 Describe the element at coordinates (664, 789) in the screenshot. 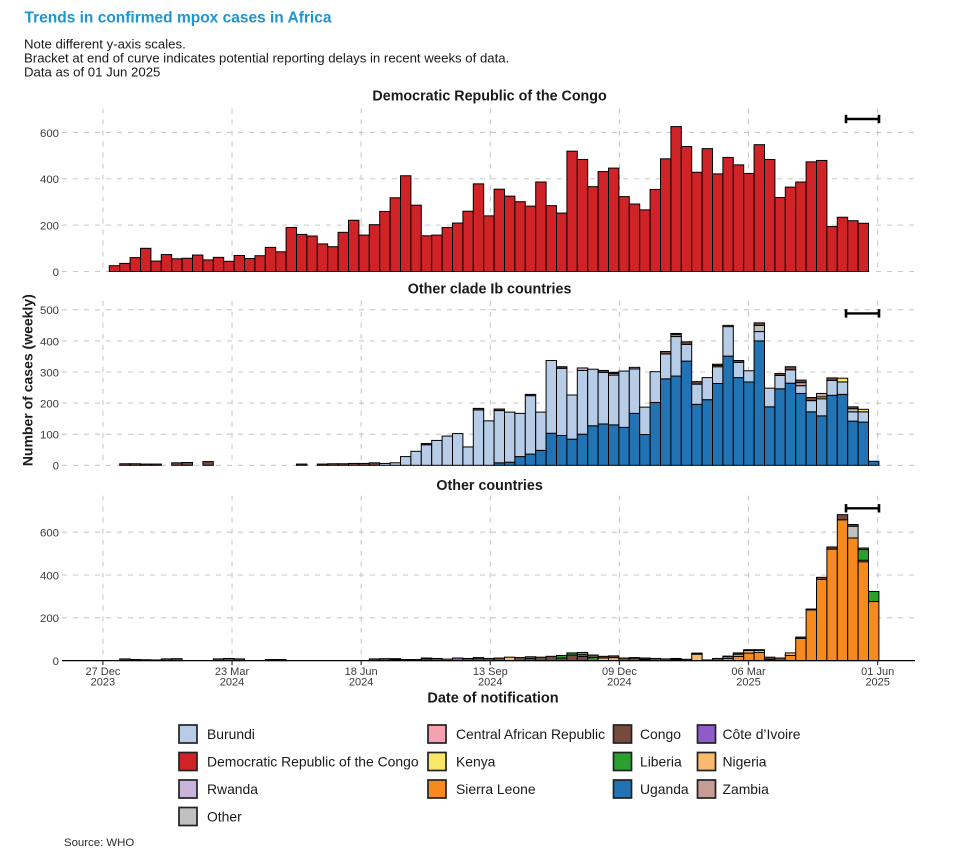

I see `svg-text: Uganda` at that location.